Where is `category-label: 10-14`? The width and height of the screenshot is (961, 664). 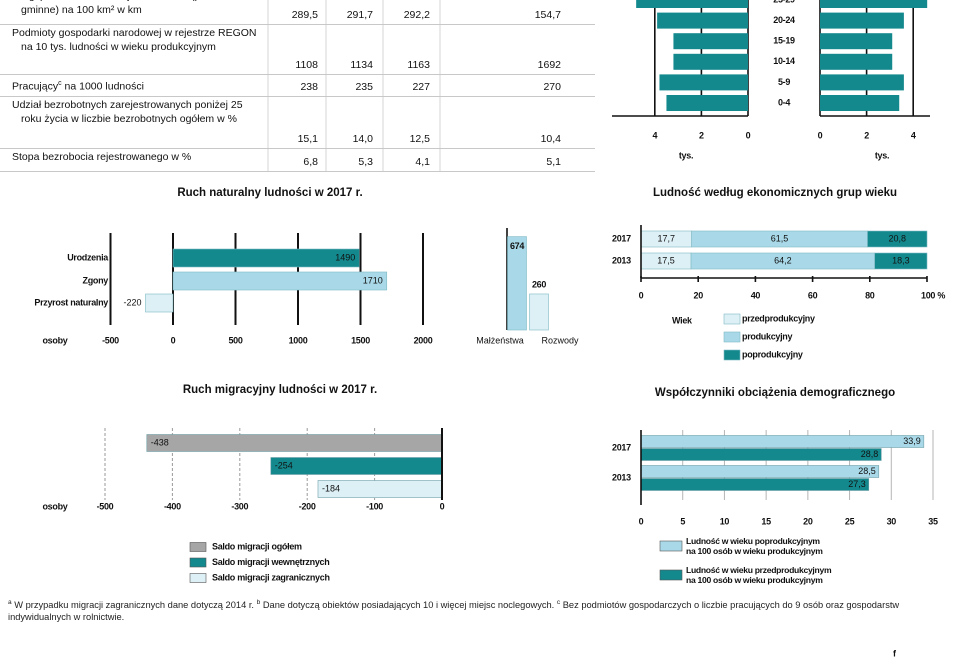 category-label: 10-14 is located at coordinates (784, 61).